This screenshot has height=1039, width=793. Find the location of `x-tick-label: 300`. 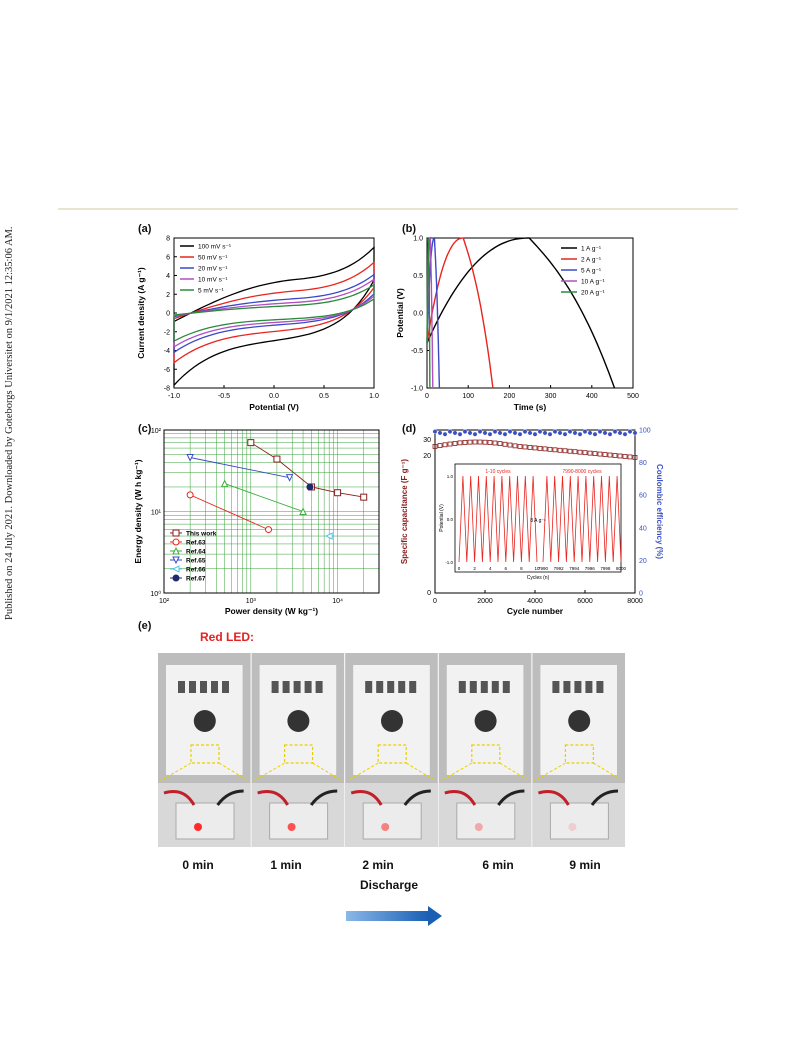

x-tick-label: 300 is located at coordinates (551, 396).